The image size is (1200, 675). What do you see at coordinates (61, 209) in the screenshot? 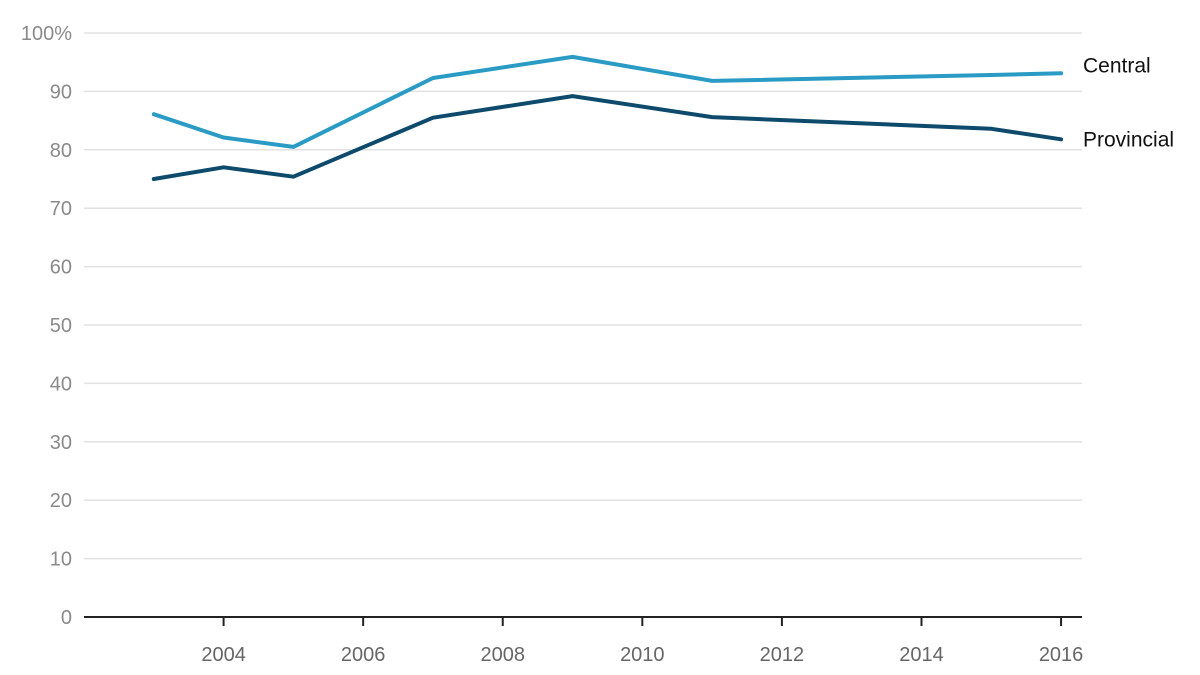
I see `y-tick-label: 70` at bounding box center [61, 209].